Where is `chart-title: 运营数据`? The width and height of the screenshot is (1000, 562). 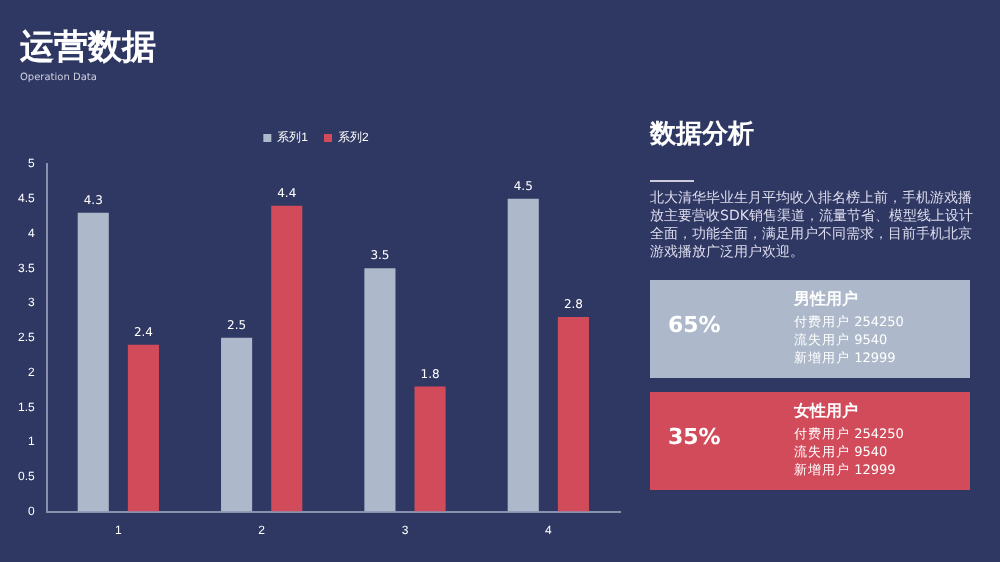
chart-title: 运营数据 is located at coordinates (88, 48).